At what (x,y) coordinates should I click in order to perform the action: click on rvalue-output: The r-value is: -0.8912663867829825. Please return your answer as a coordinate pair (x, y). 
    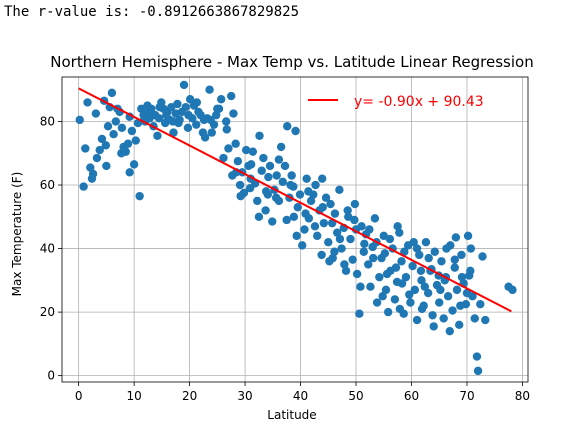
    Looking at the image, I should click on (152, 12).